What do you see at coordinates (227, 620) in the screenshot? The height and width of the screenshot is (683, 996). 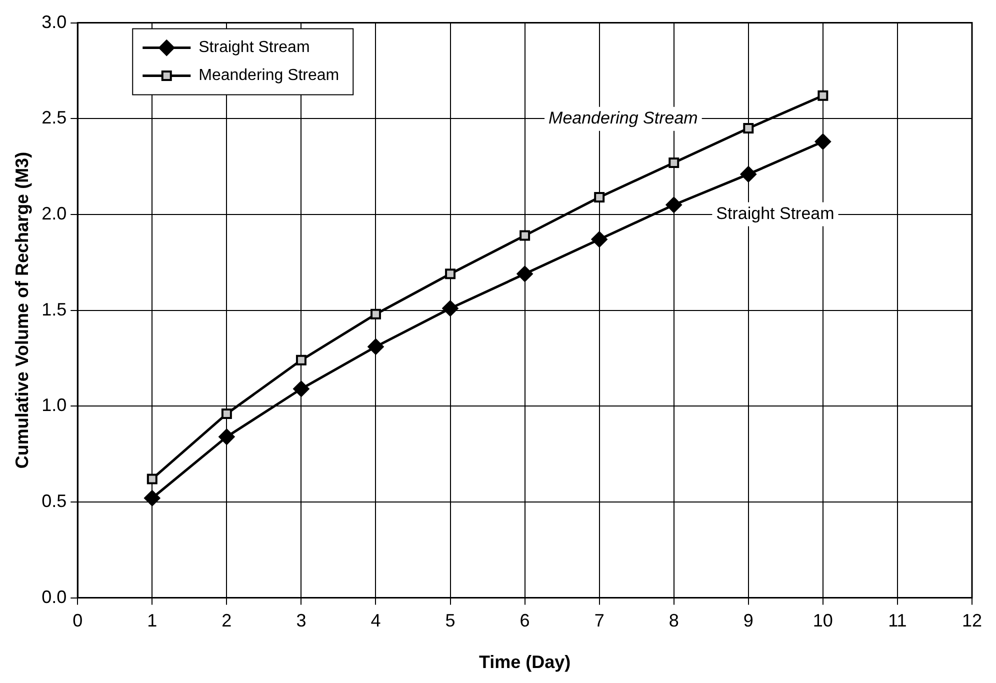 I see `x-tick-label: 2` at bounding box center [227, 620].